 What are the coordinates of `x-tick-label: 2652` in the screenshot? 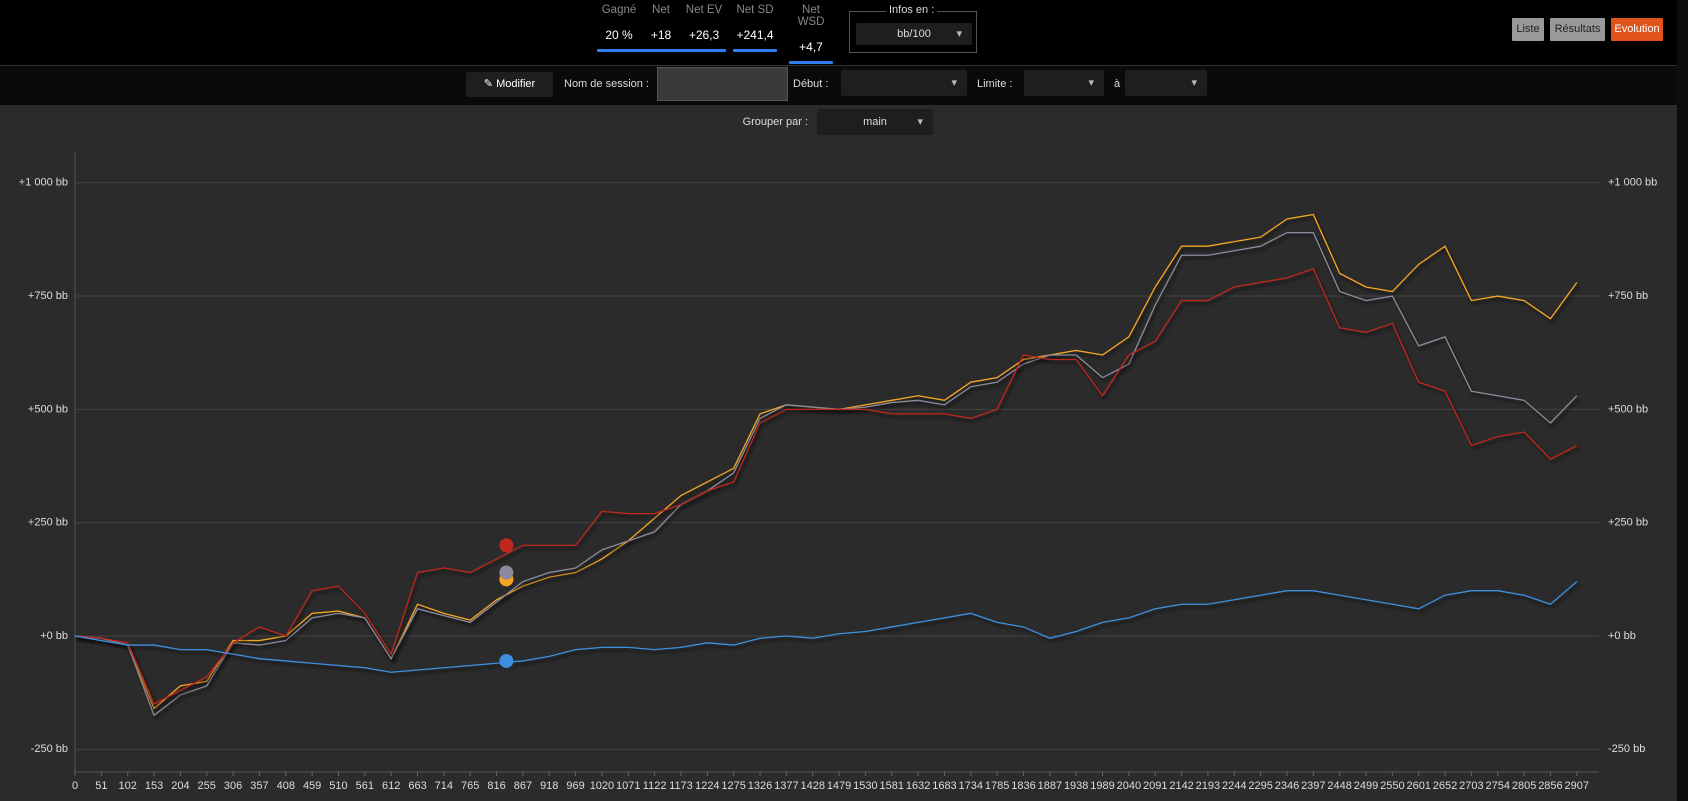 It's located at (1445, 786).